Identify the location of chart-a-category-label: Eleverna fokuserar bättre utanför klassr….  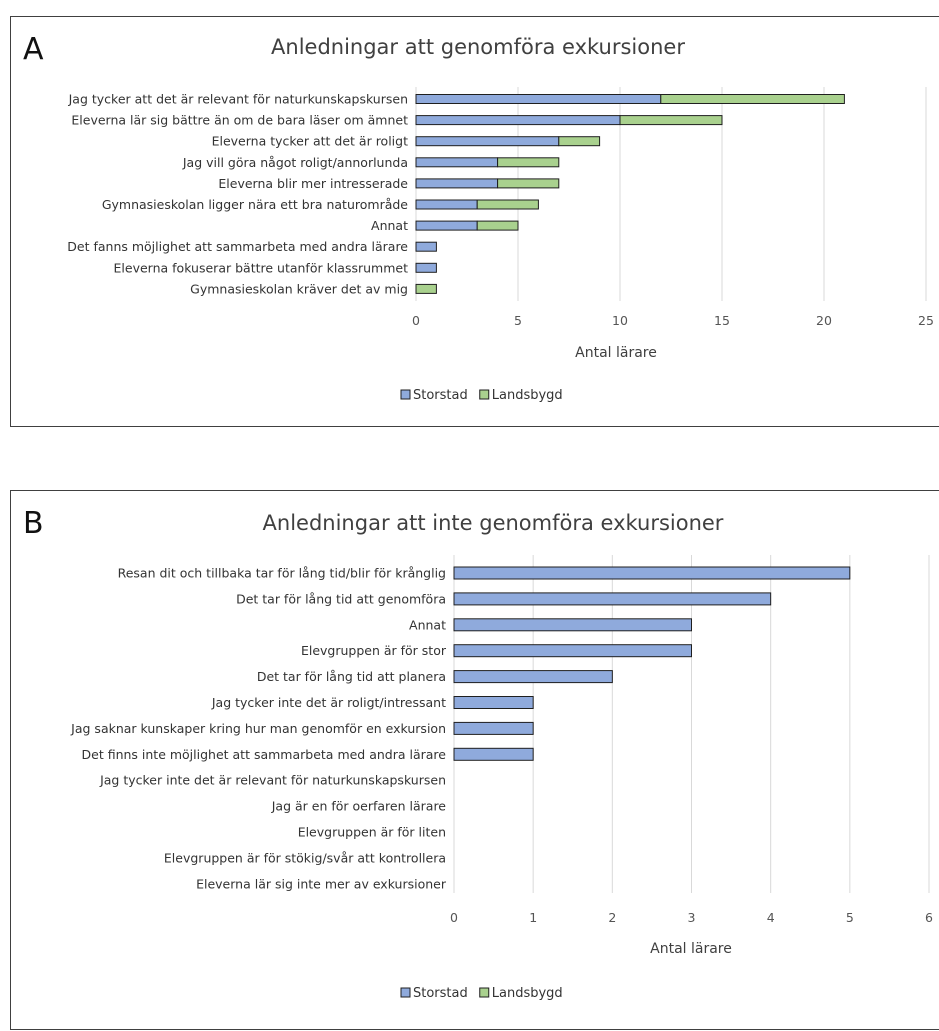
(261, 267).